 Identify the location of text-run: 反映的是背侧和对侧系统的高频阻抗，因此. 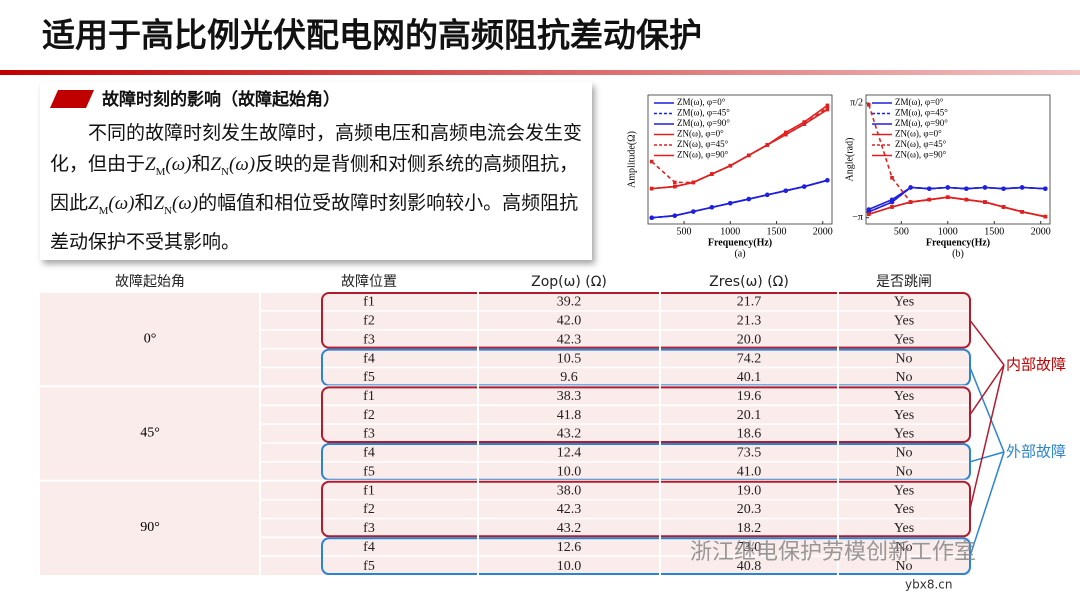
(314, 183).